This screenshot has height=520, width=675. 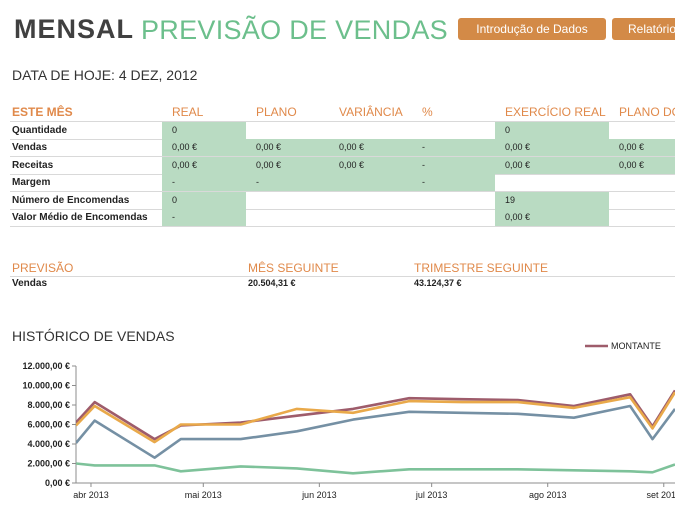 What do you see at coordinates (548, 495) in the screenshot?
I see `x-tick-label: ago 2013` at bounding box center [548, 495].